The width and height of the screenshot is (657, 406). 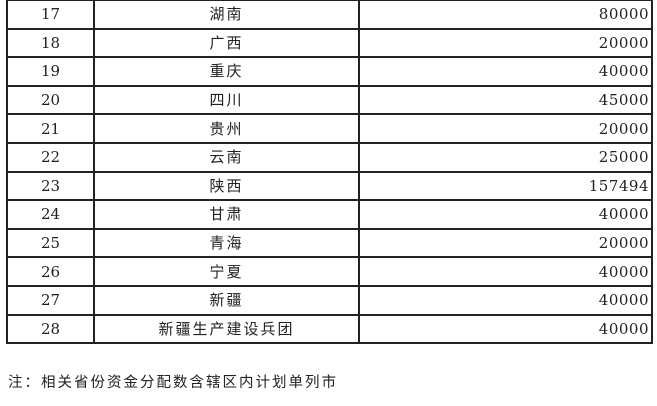 What do you see at coordinates (226, 128) in the screenshot?
I see `row-region: 贵州` at bounding box center [226, 128].